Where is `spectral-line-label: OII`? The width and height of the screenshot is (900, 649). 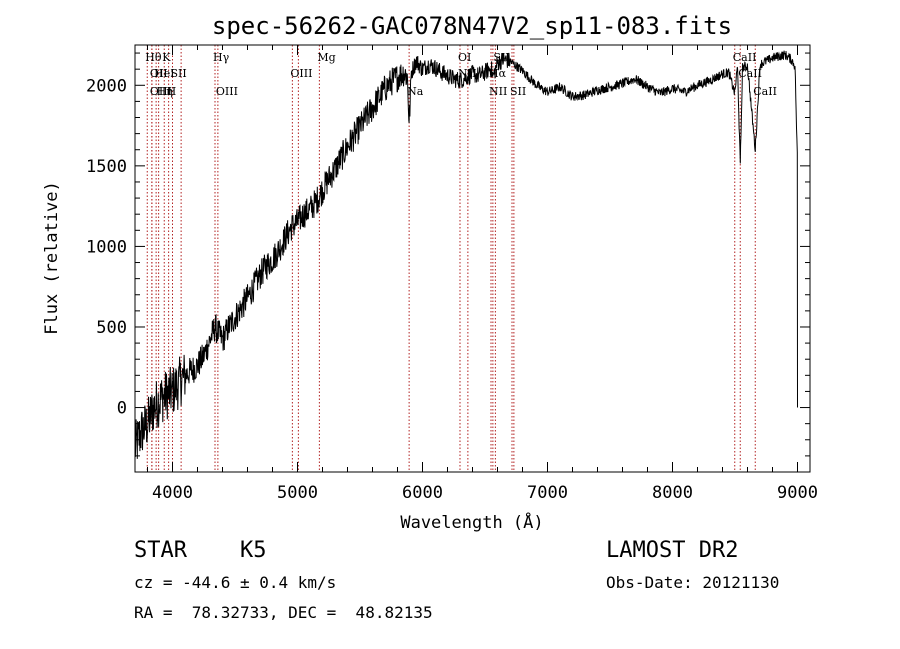
spectral-line-label: OII is located at coordinates (159, 73).